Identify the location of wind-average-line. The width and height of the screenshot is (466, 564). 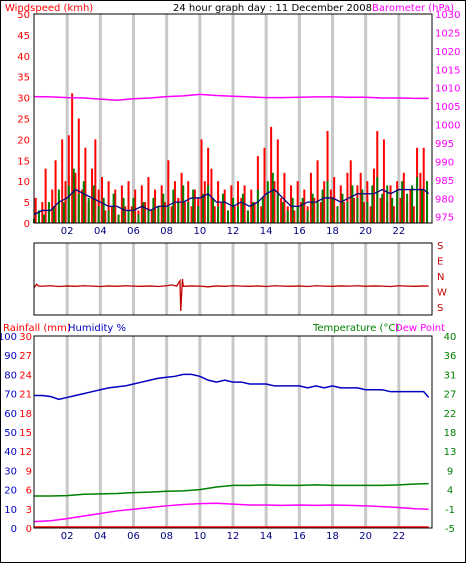
(231, 202).